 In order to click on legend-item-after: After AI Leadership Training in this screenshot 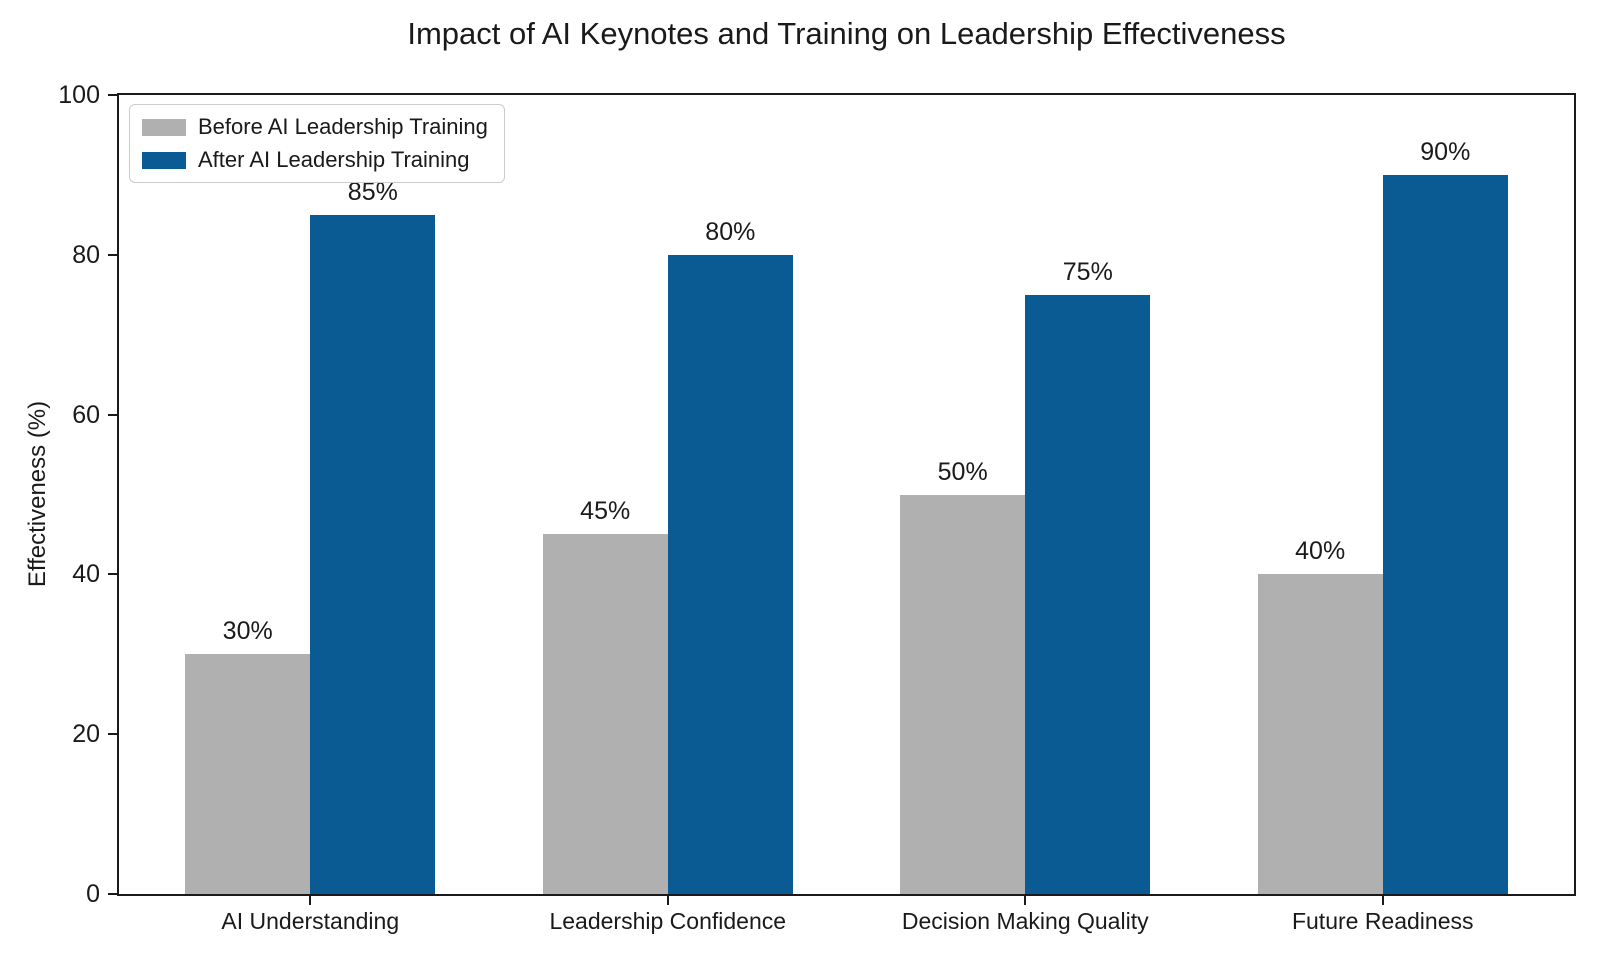, I will do `click(315, 160)`.